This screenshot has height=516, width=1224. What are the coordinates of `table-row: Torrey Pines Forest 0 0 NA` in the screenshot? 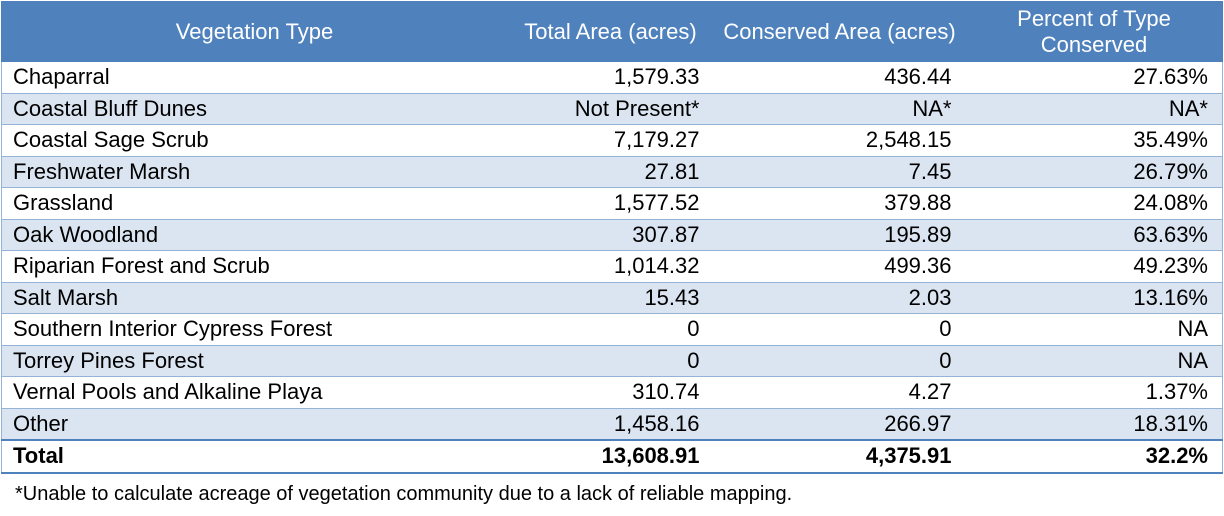 It's located at (612, 360).